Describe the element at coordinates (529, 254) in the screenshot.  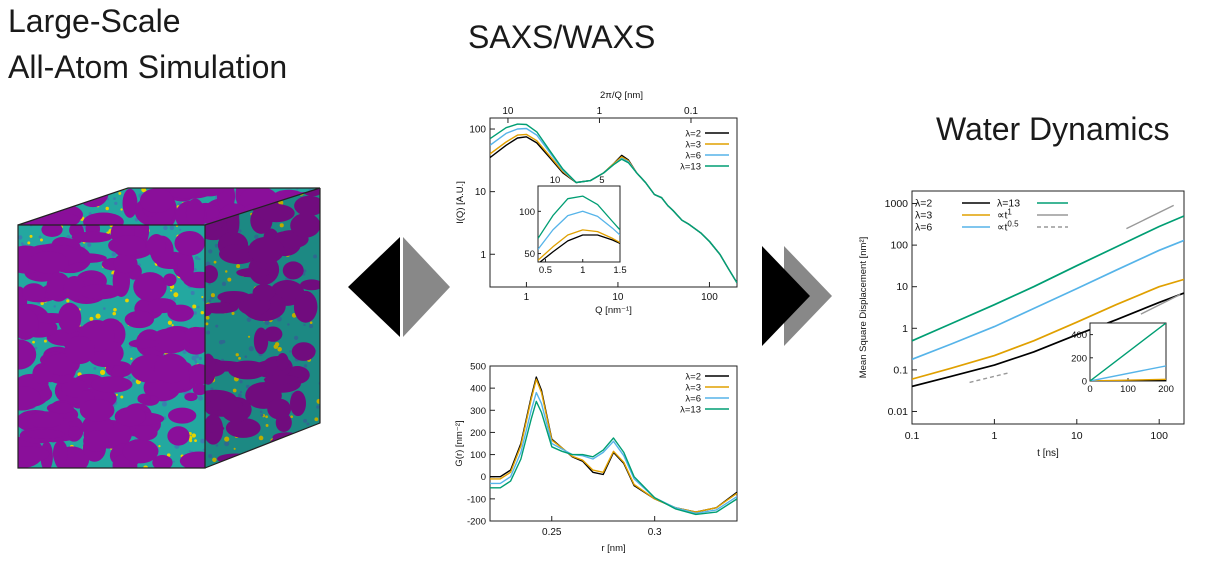
I see `inset-y-tick-label: 50` at that location.